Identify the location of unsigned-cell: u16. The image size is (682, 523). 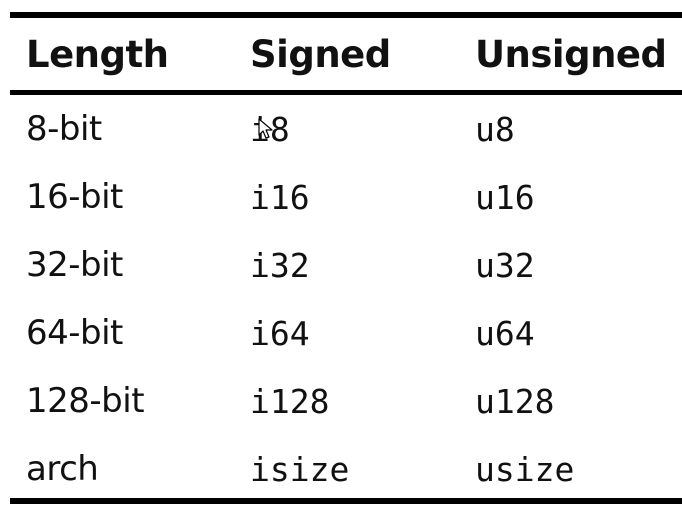
(505, 197).